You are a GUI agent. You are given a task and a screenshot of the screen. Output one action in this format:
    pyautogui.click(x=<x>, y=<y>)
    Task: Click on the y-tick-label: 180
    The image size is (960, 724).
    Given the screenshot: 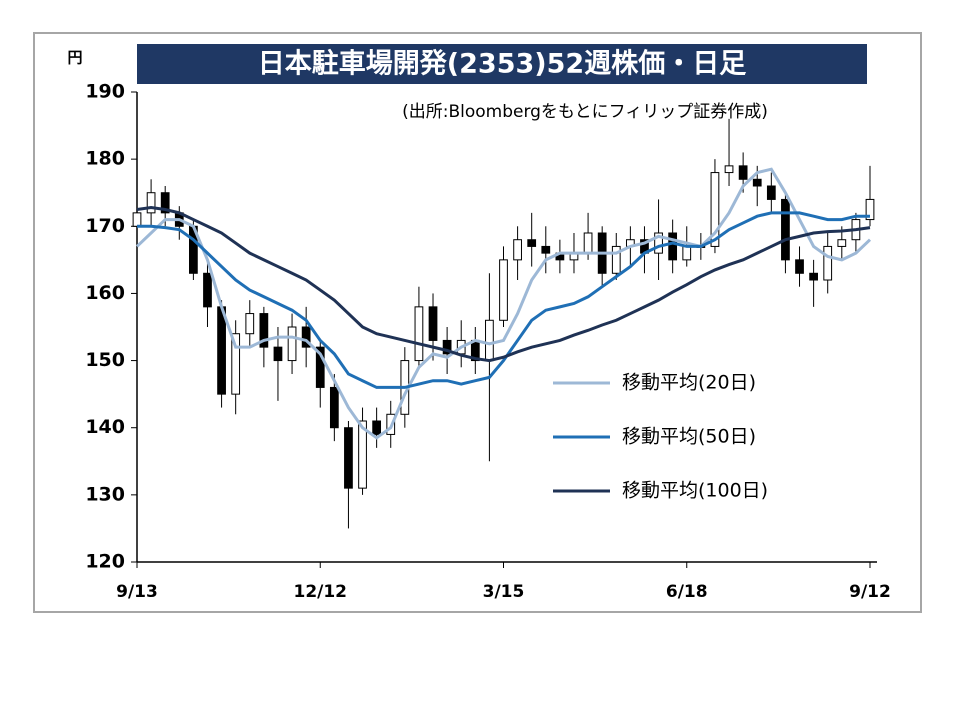 What is the action you would take?
    pyautogui.click(x=105, y=159)
    